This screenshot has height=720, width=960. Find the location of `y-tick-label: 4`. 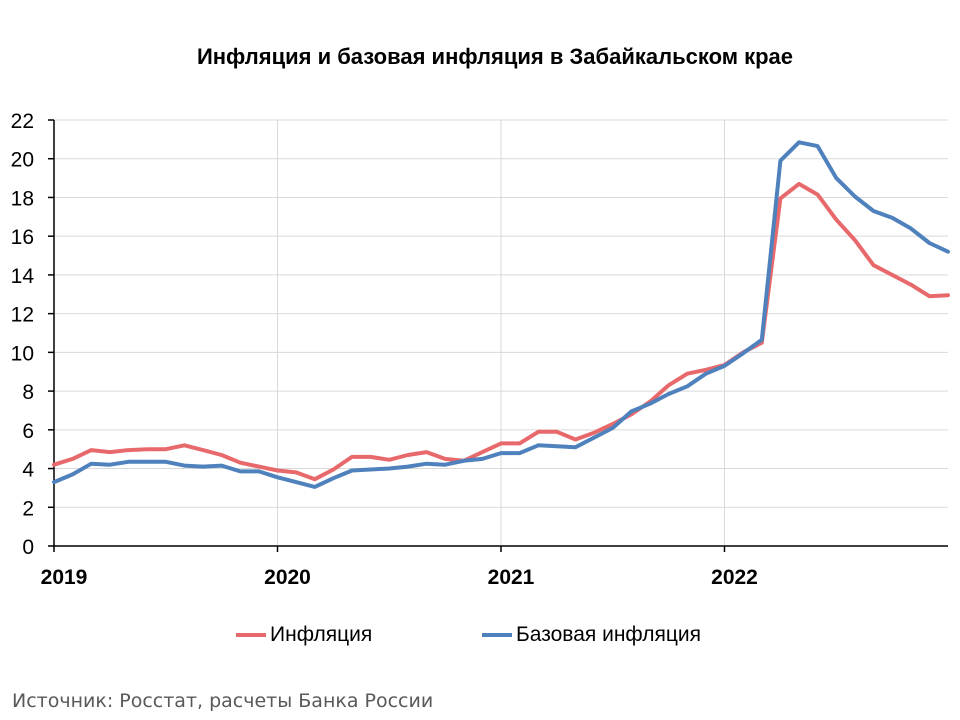

y-tick-label: 4 is located at coordinates (28, 470).